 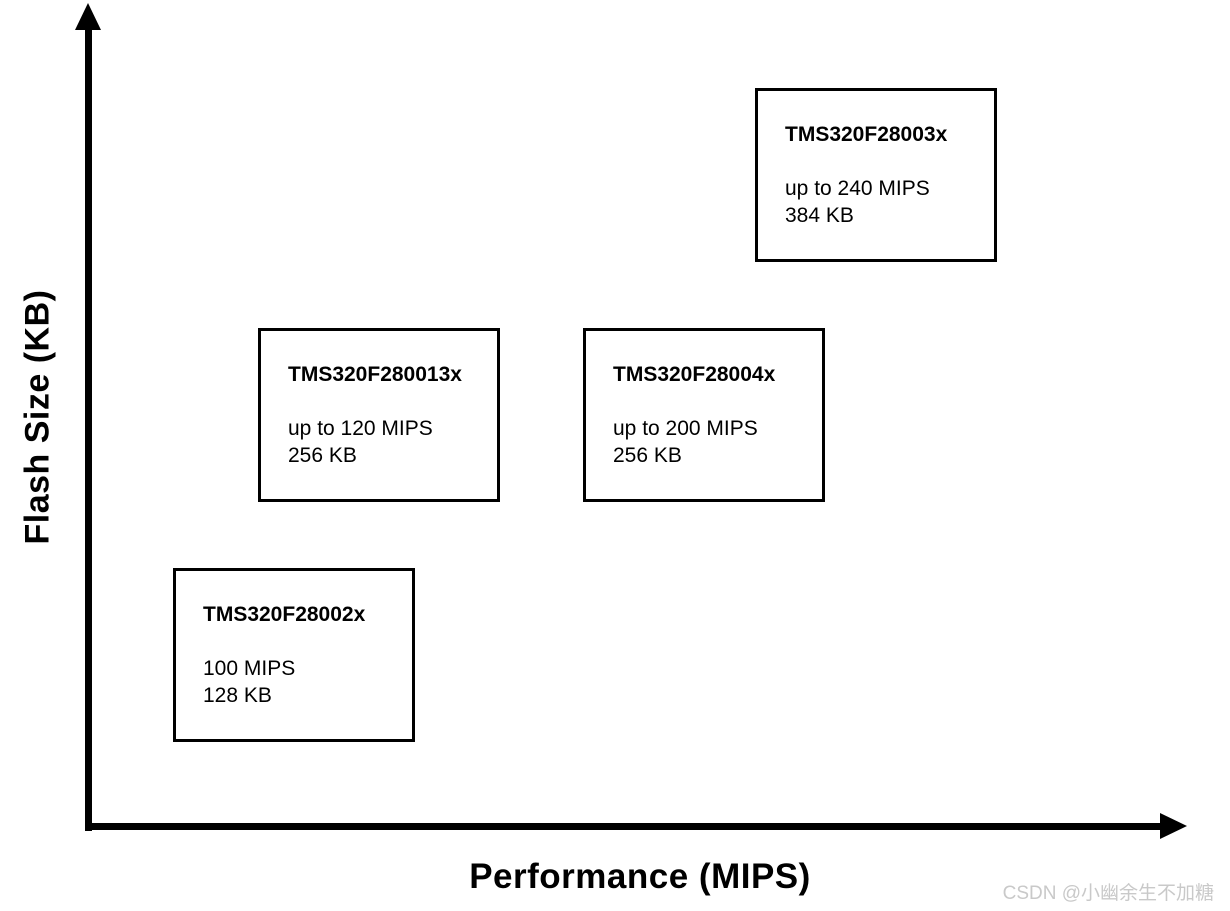 I want to click on y-axis-label: Flash Size (KB), so click(x=37, y=417).